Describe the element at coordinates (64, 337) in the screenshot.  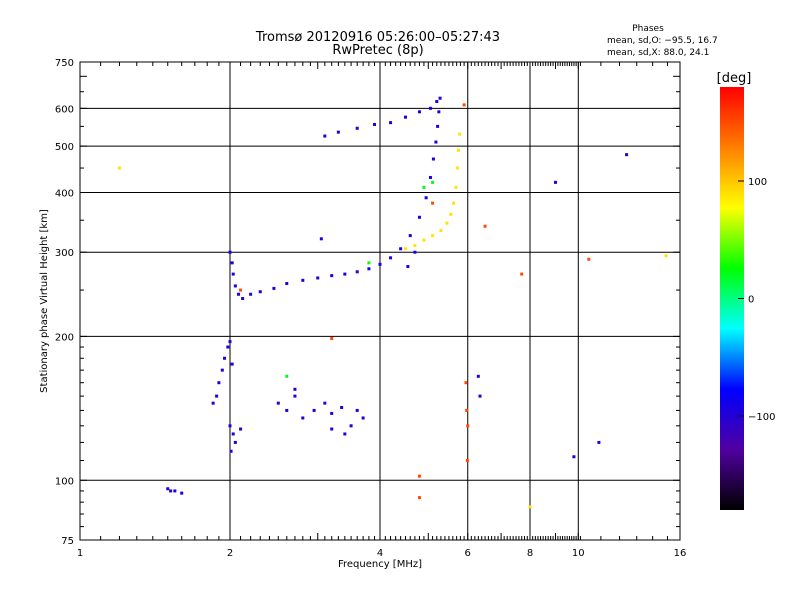
I see `y-tick-label: 200` at that location.